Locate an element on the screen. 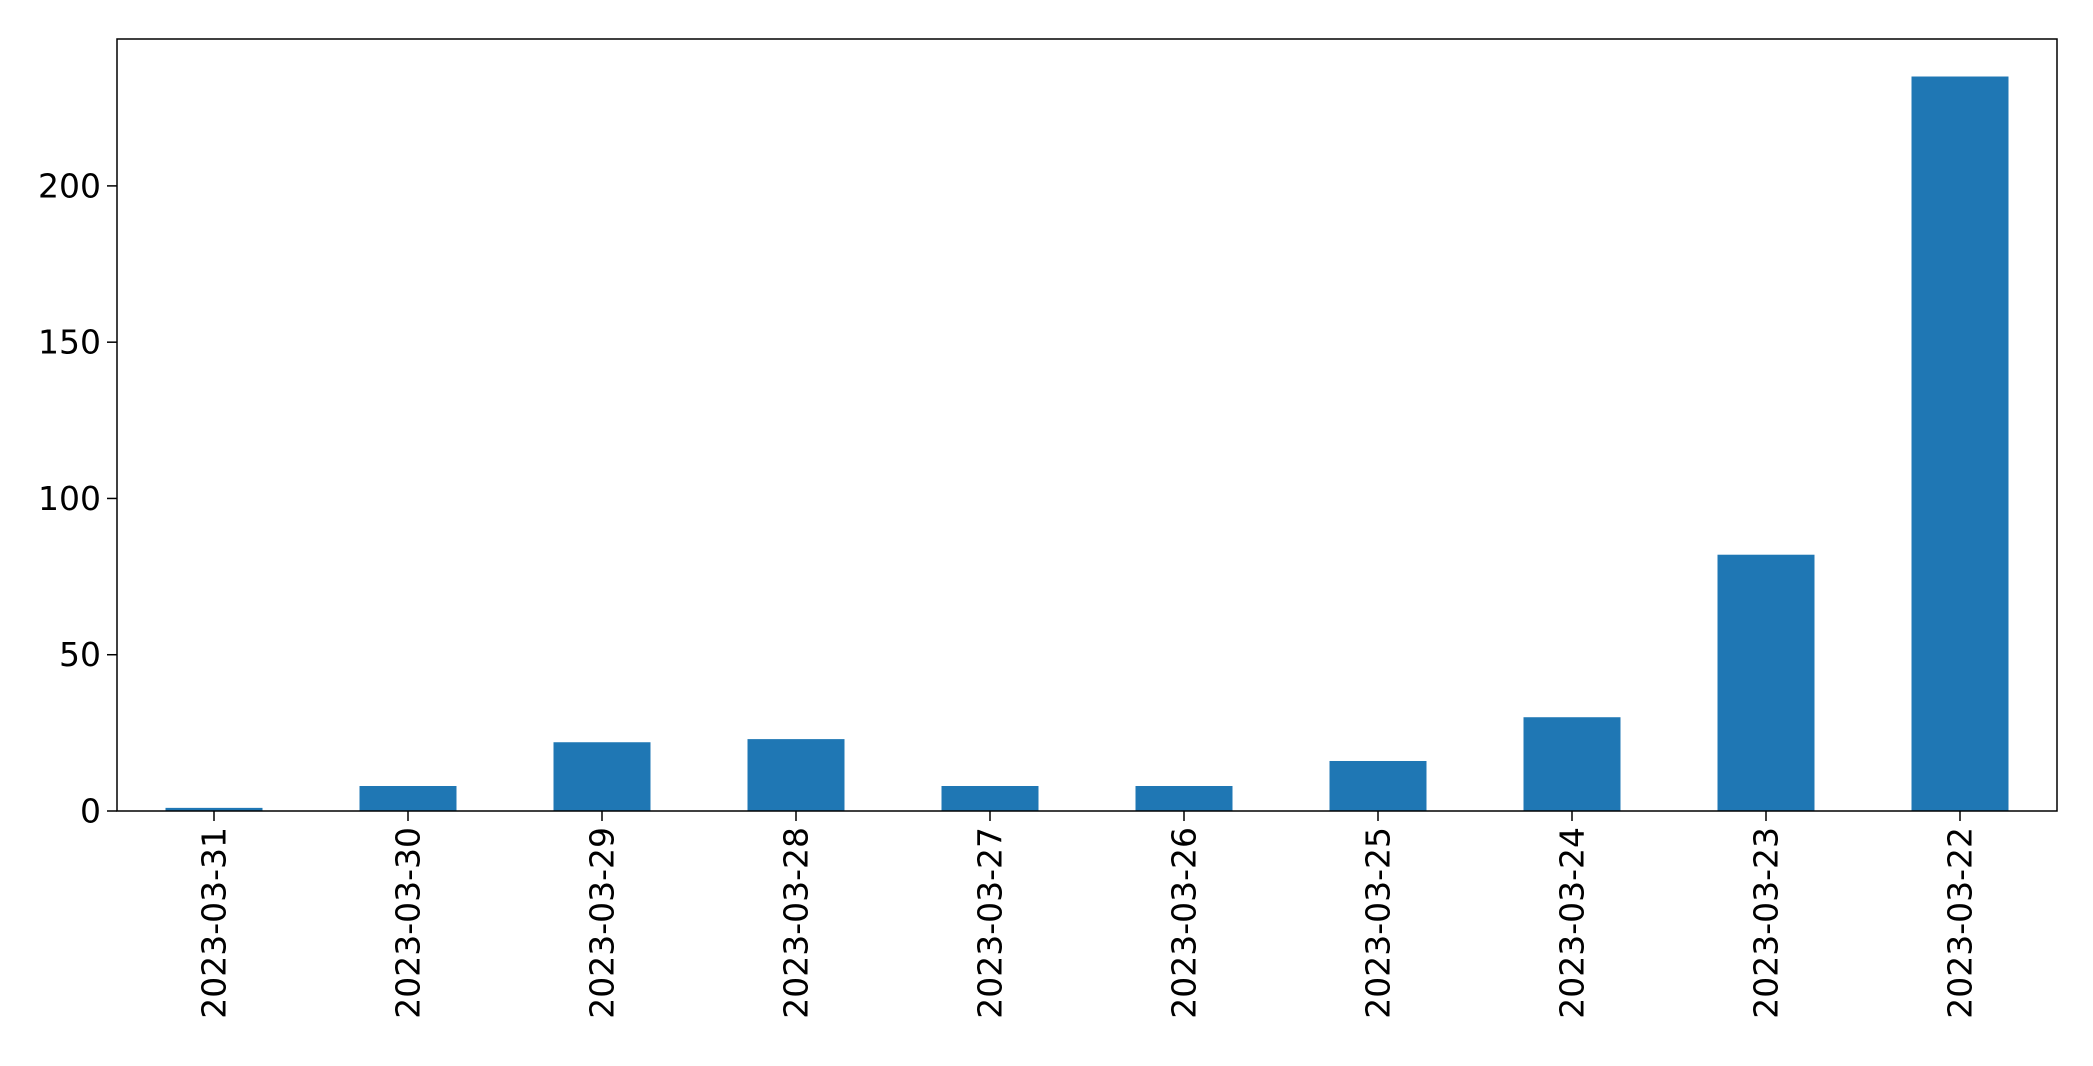 The height and width of the screenshot is (1066, 2093). y-tick-label-50: 50 is located at coordinates (80, 654).